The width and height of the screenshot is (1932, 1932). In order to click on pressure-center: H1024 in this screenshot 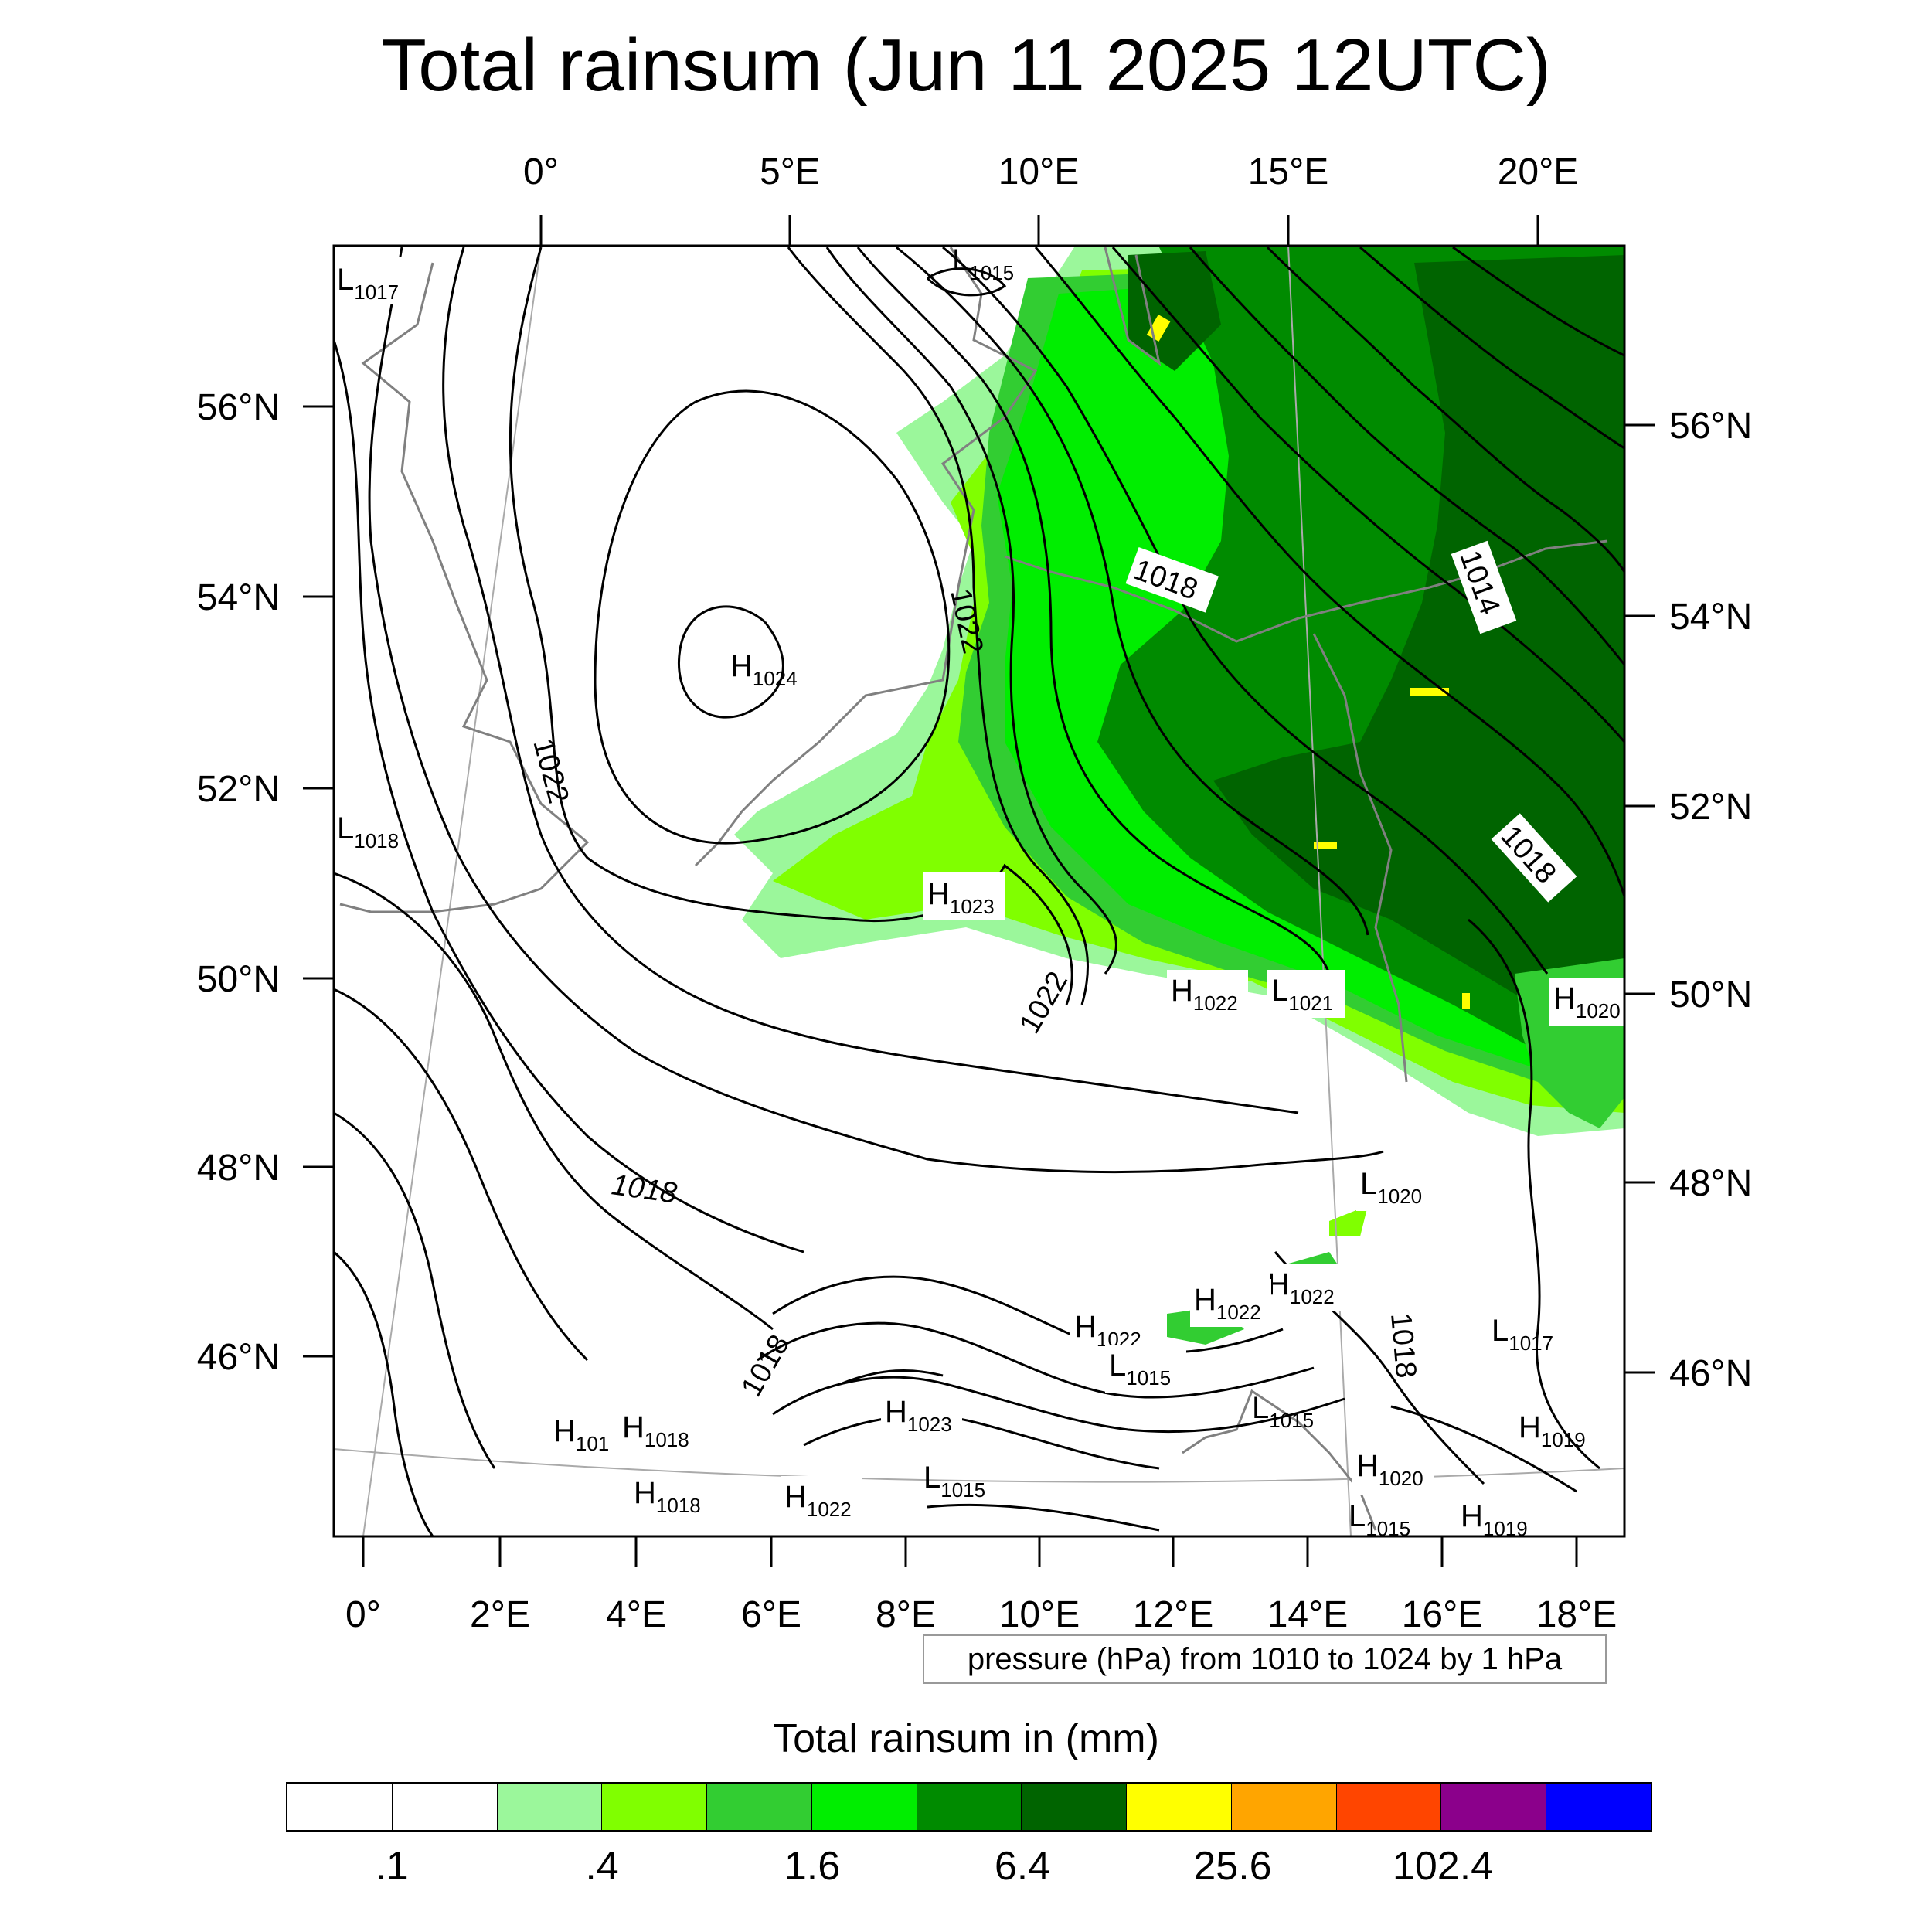, I will do `click(764, 670)`.